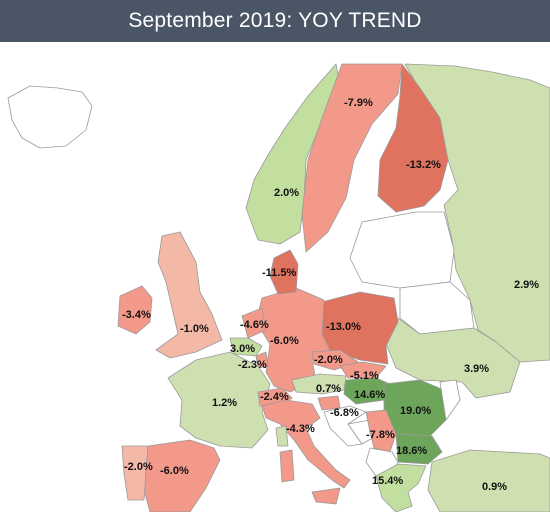 This screenshot has width=550, height=517. What do you see at coordinates (343, 327) in the screenshot?
I see `label-poland: -13.0%` at bounding box center [343, 327].